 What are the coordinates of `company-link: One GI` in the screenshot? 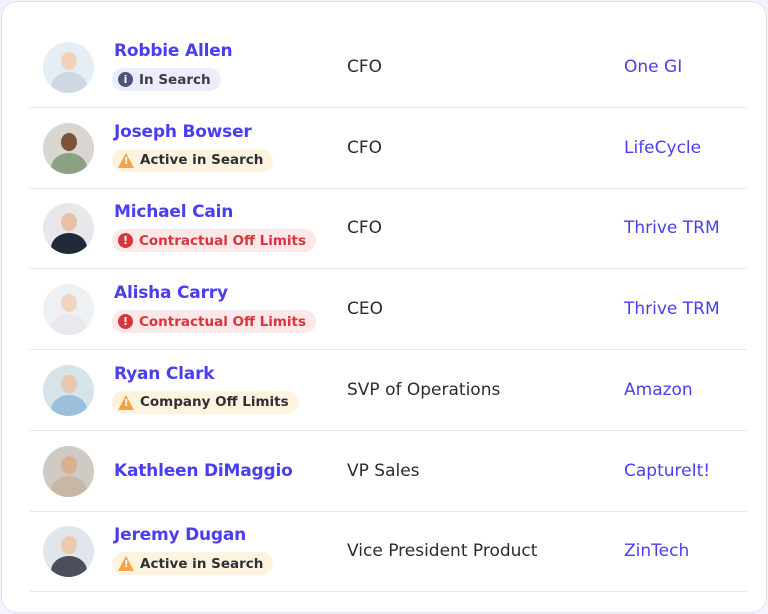 It's located at (653, 67).